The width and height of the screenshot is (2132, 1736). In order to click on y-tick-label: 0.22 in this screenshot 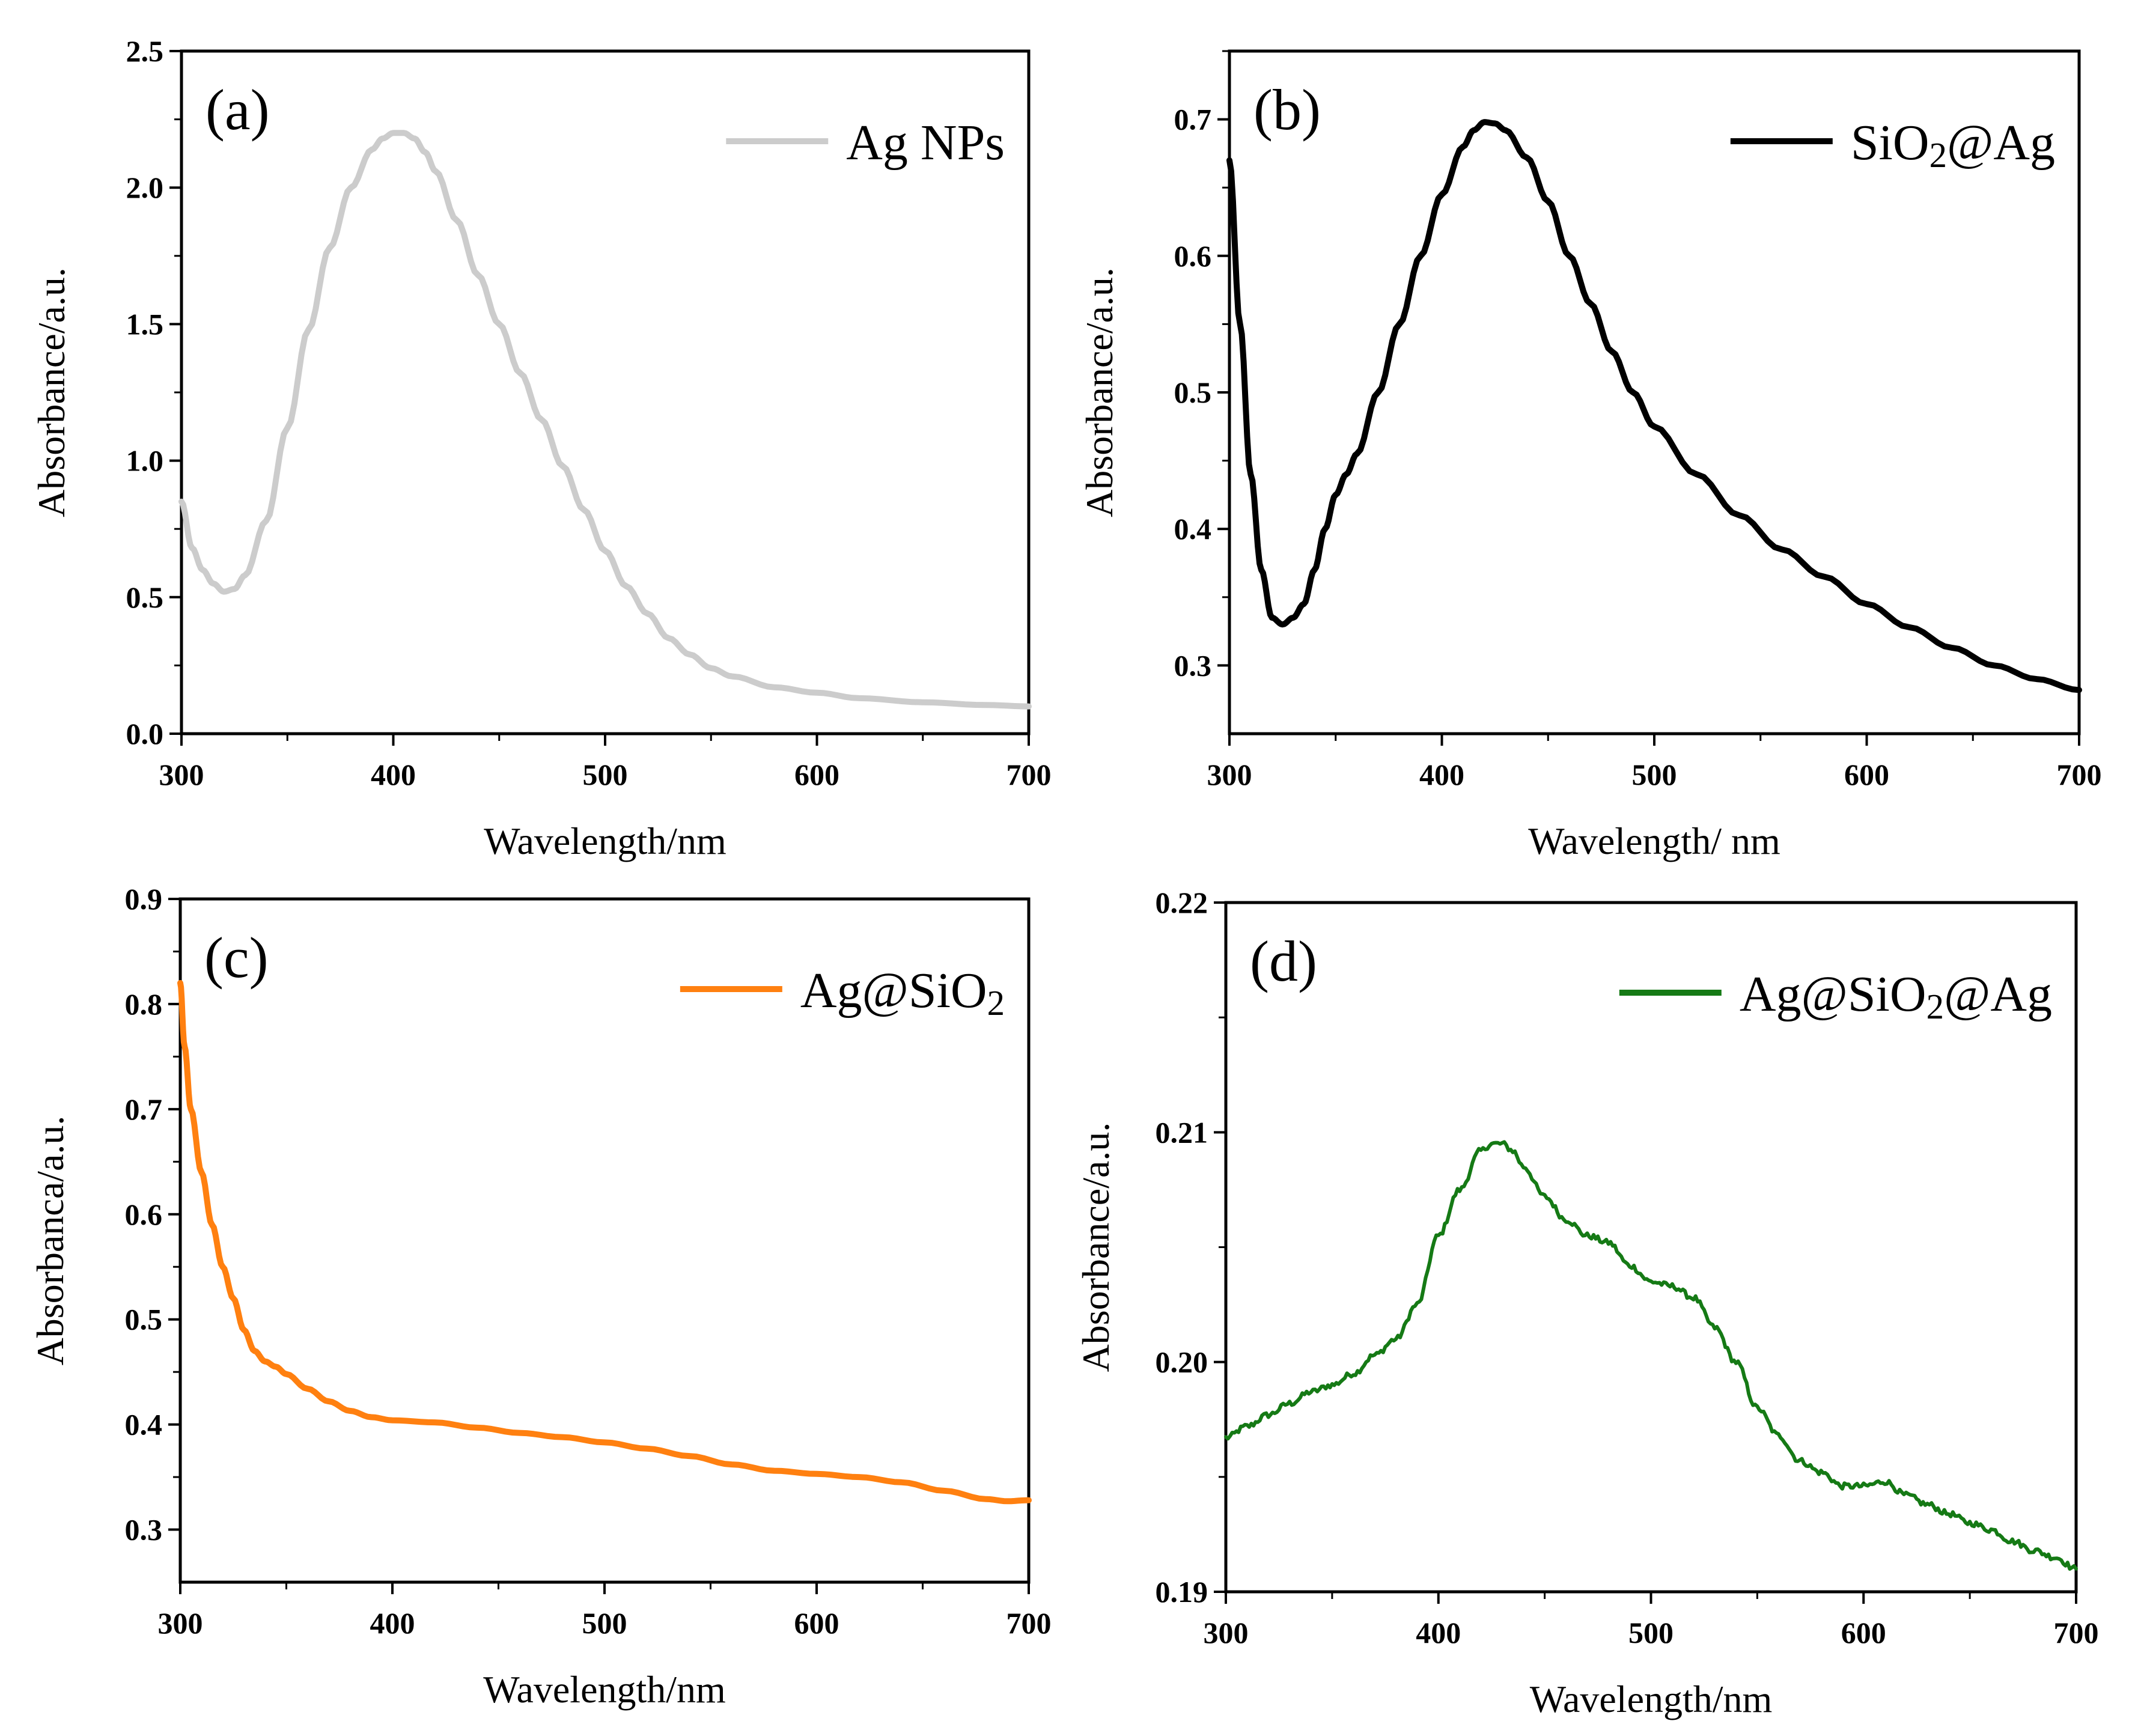, I will do `click(1182, 902)`.